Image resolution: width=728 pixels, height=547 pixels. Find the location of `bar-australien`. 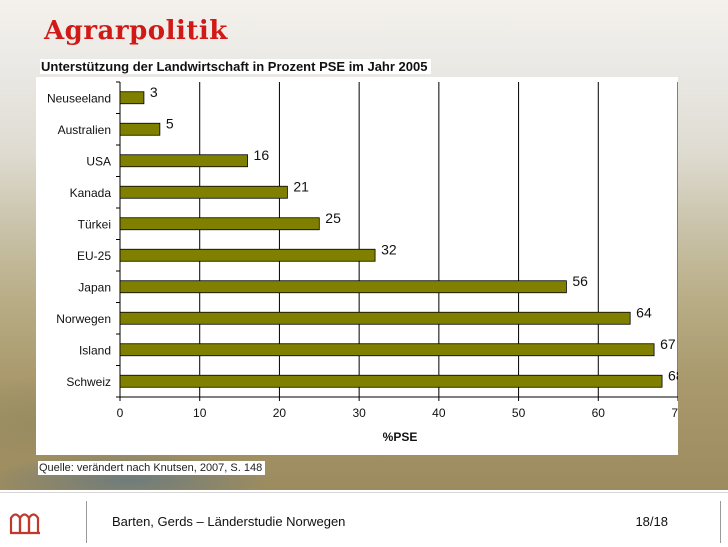

bar-australien is located at coordinates (140, 129).